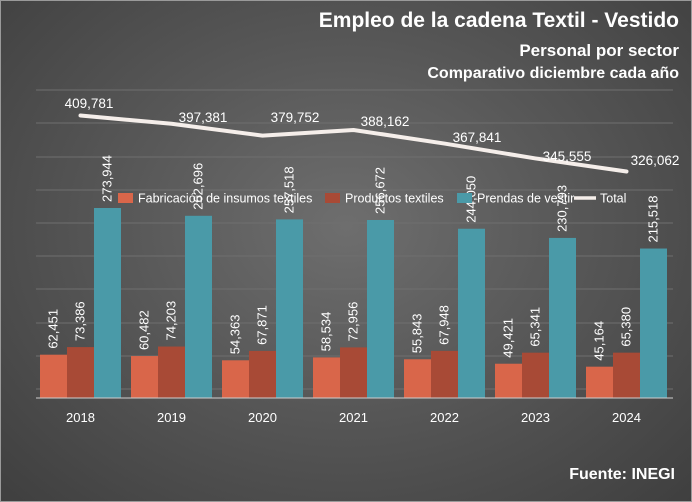  Describe the element at coordinates (380, 190) in the screenshot. I see `bar-value-label: 256,672` at that location.